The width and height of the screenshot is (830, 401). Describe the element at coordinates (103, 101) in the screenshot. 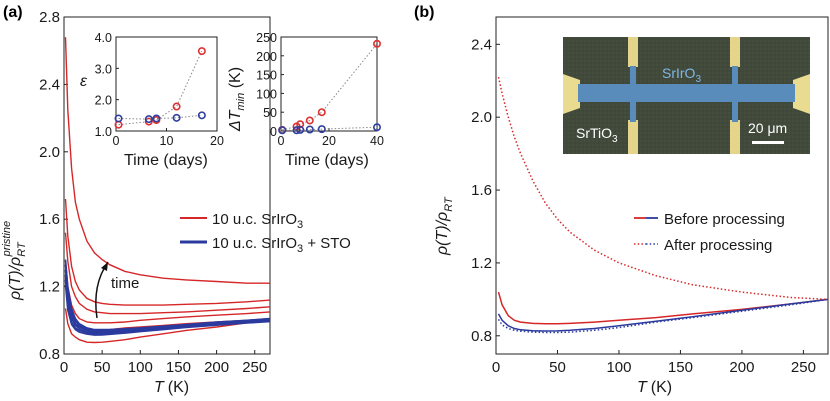

I see `ie-ytick-label-1: 2.0` at that location.